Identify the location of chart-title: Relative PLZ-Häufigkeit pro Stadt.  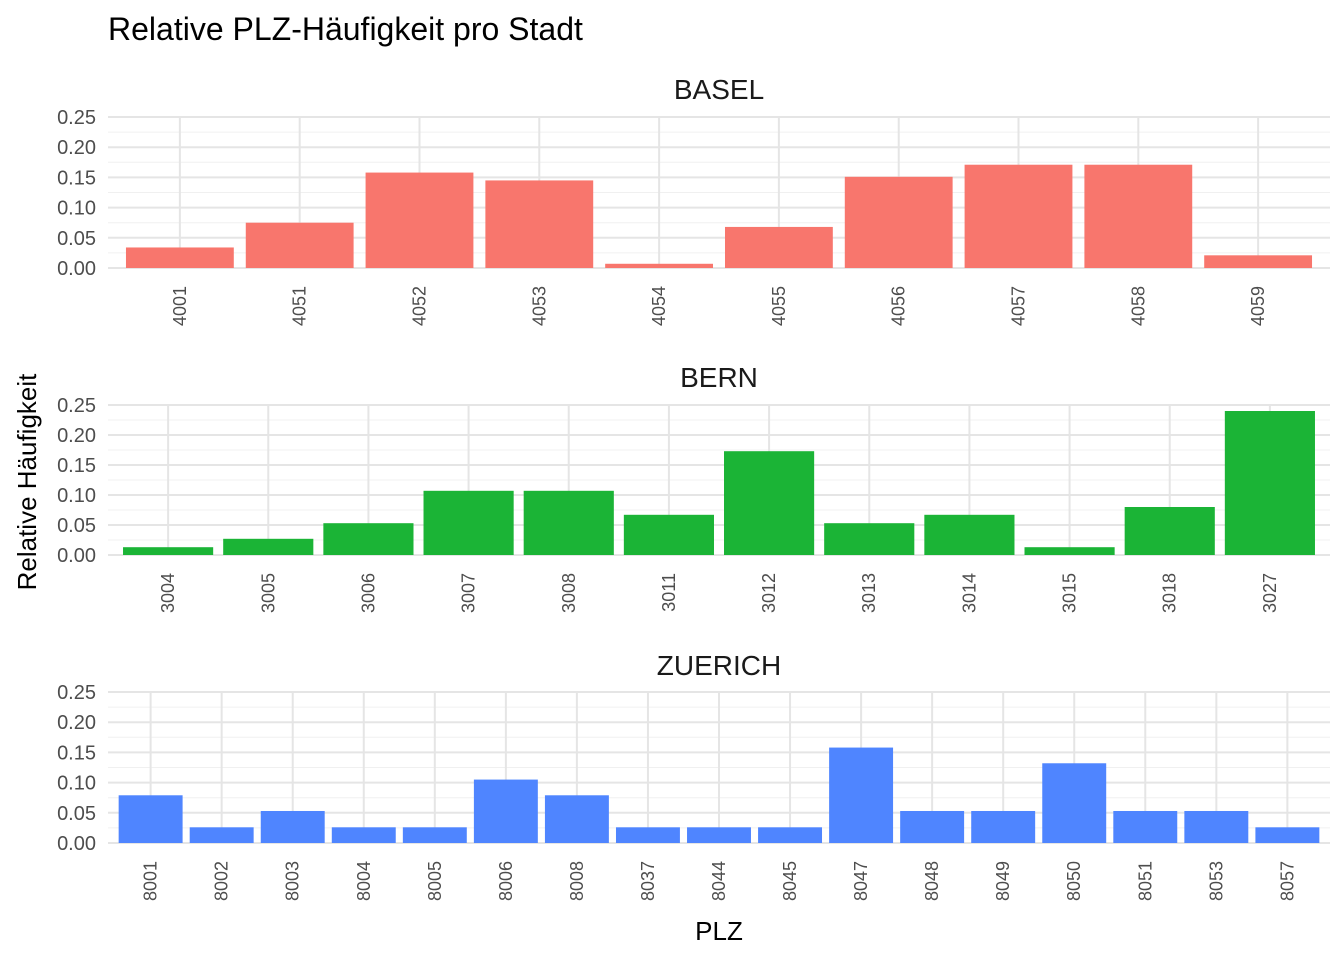
(345, 29).